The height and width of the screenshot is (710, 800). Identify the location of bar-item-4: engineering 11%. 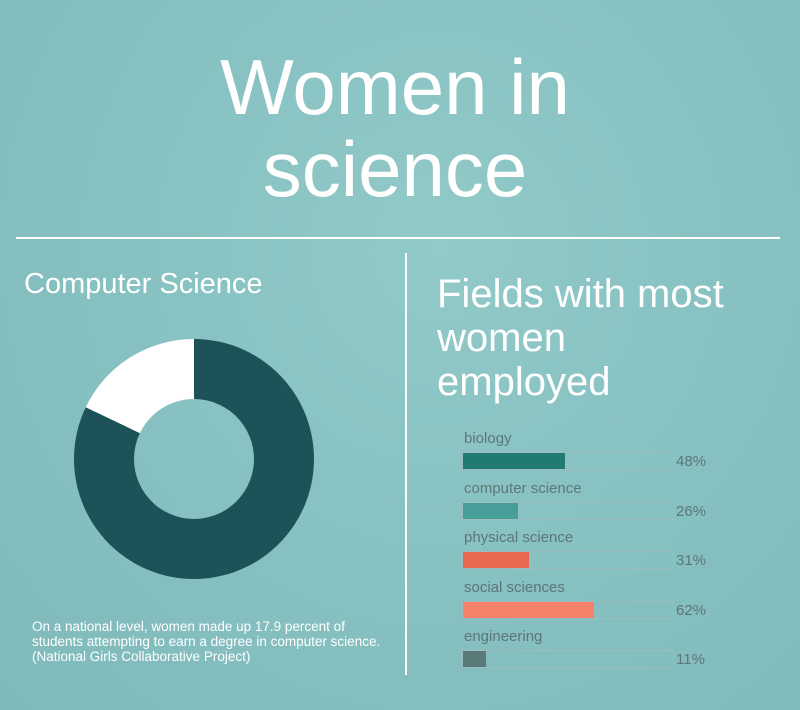
(592, 650).